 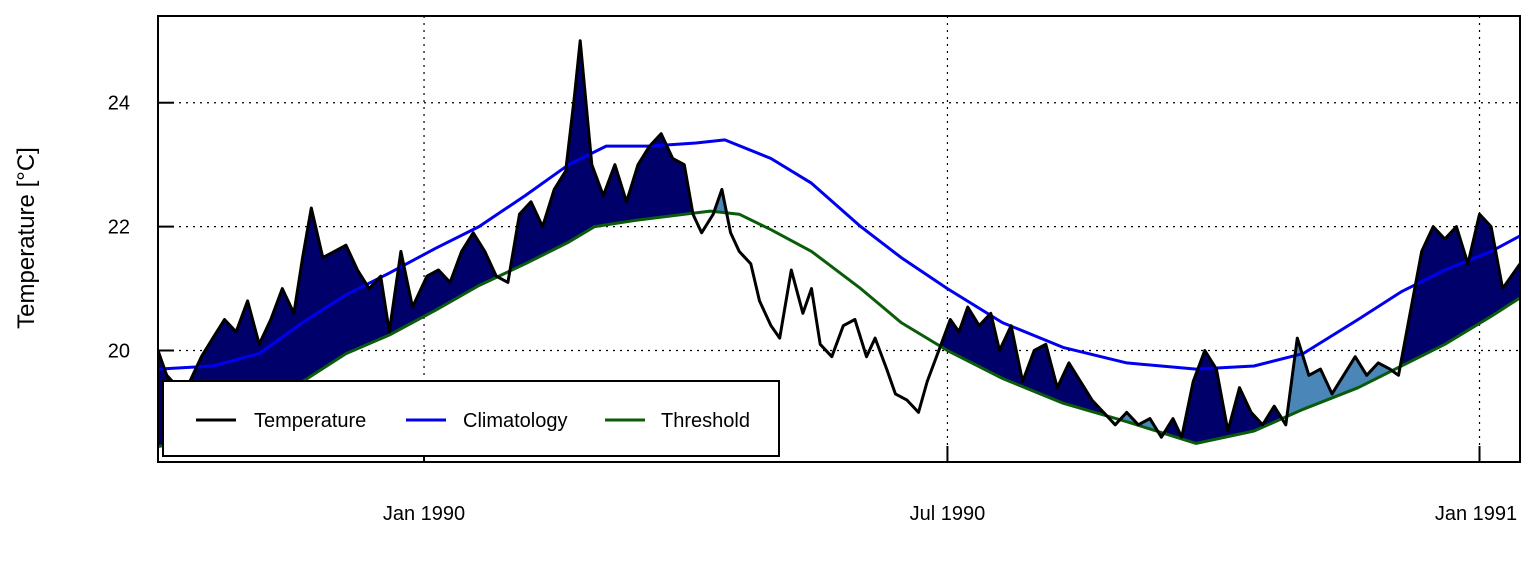 What do you see at coordinates (119, 352) in the screenshot?
I see `y-tick-label: 20` at bounding box center [119, 352].